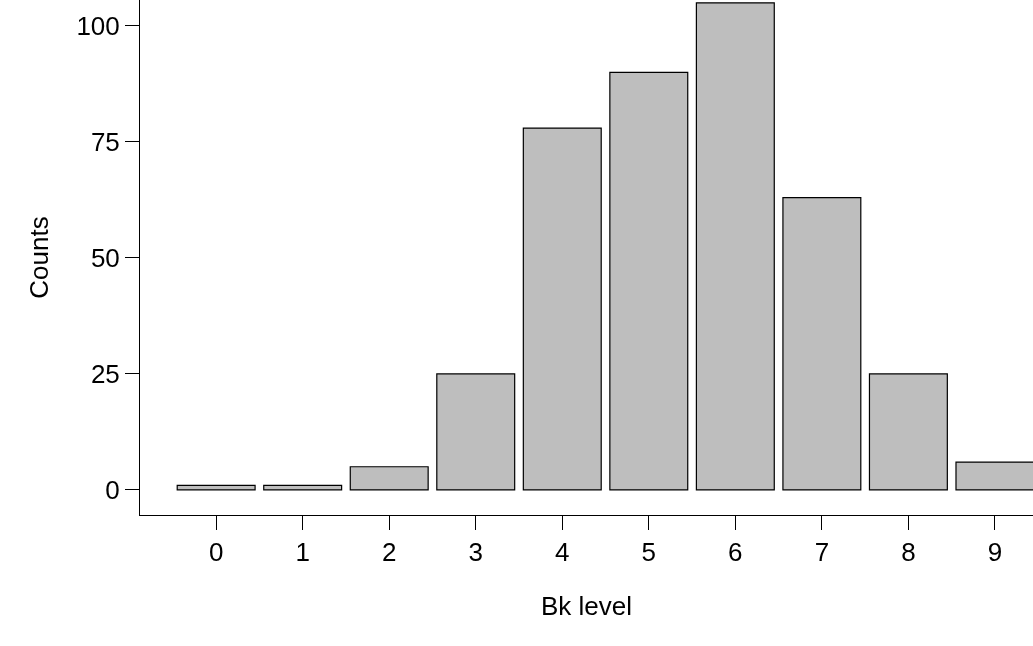  I want to click on y-tick-label: 0, so click(112, 490).